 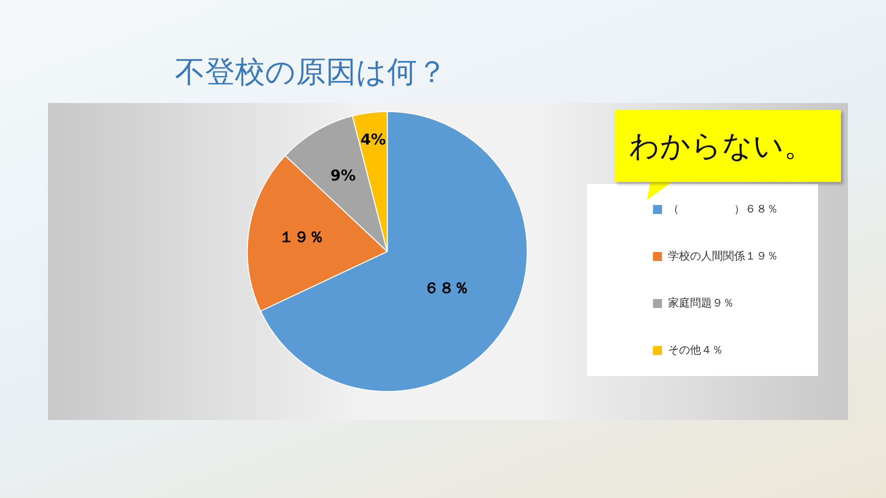 What do you see at coordinates (723, 255) in the screenshot?
I see `legend-label: 学校の人間関係１９％` at bounding box center [723, 255].